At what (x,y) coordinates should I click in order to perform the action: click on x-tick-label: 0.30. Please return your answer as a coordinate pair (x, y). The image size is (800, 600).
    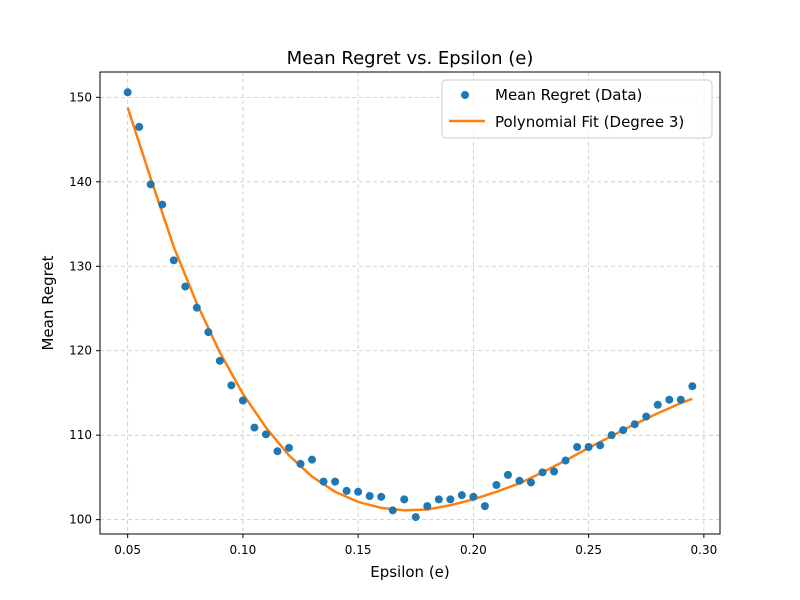
    Looking at the image, I should click on (704, 550).